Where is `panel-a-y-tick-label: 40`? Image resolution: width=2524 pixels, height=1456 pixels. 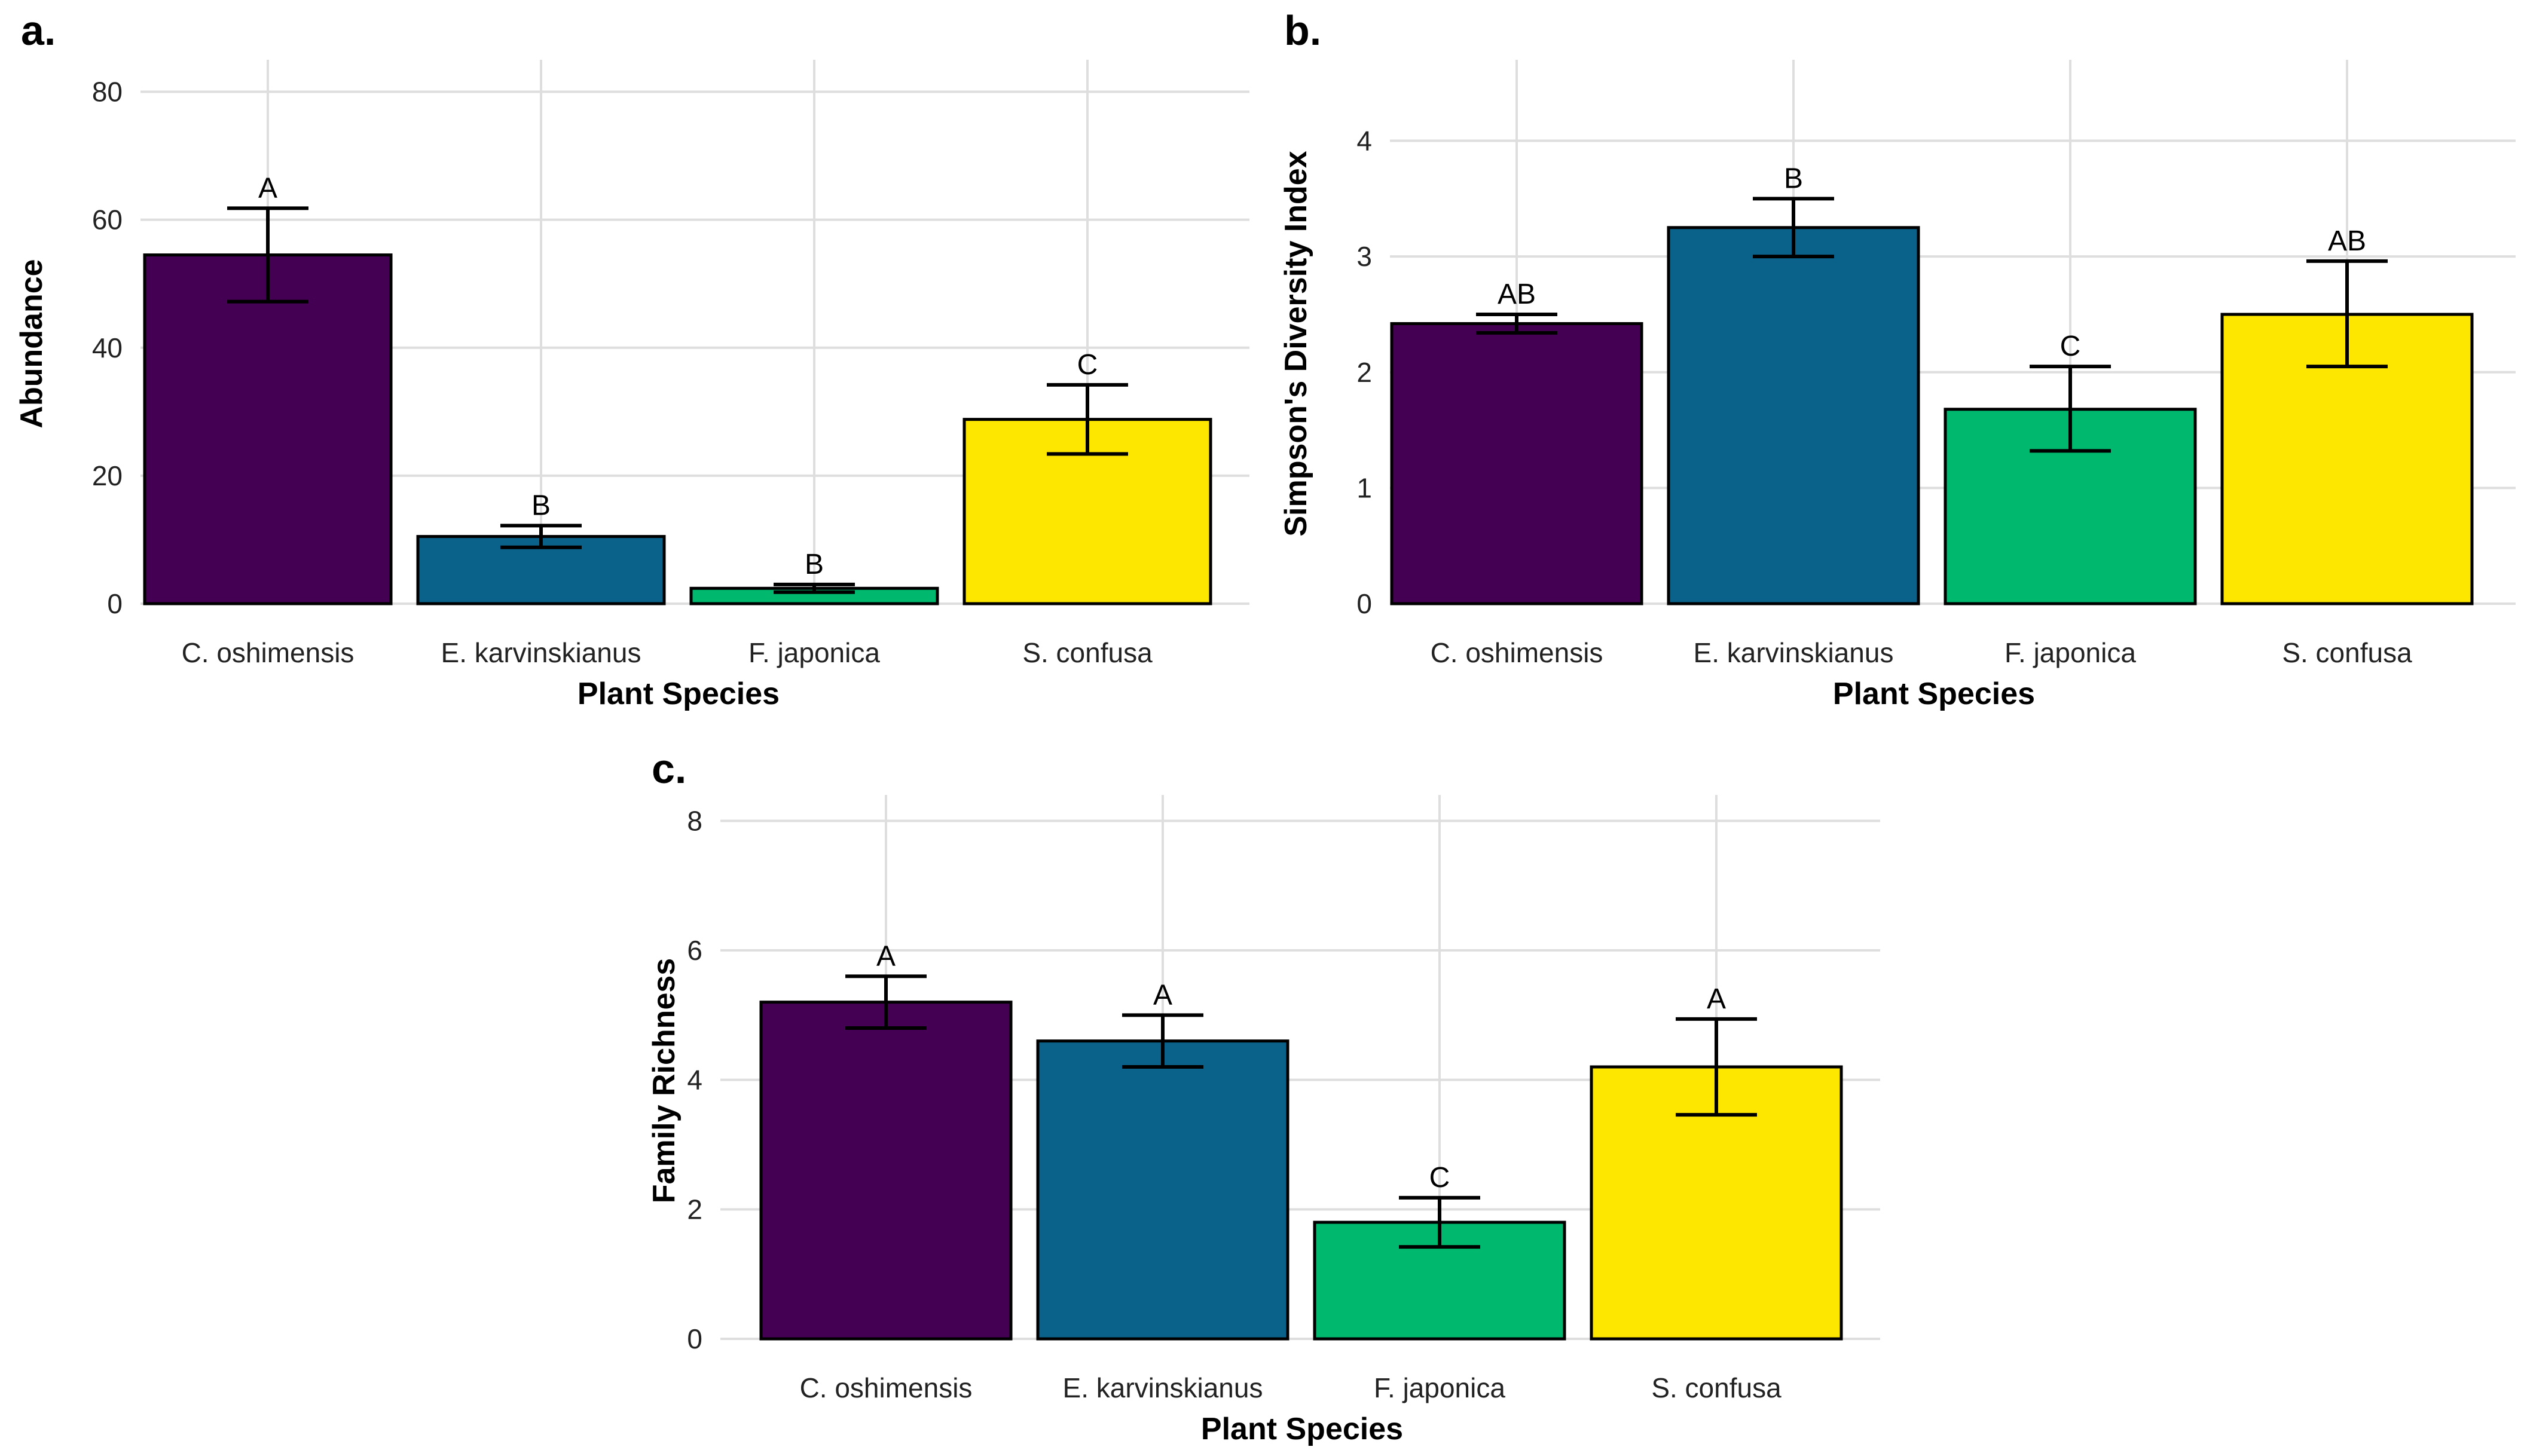
panel-a-y-tick-label: 40 is located at coordinates (107, 348).